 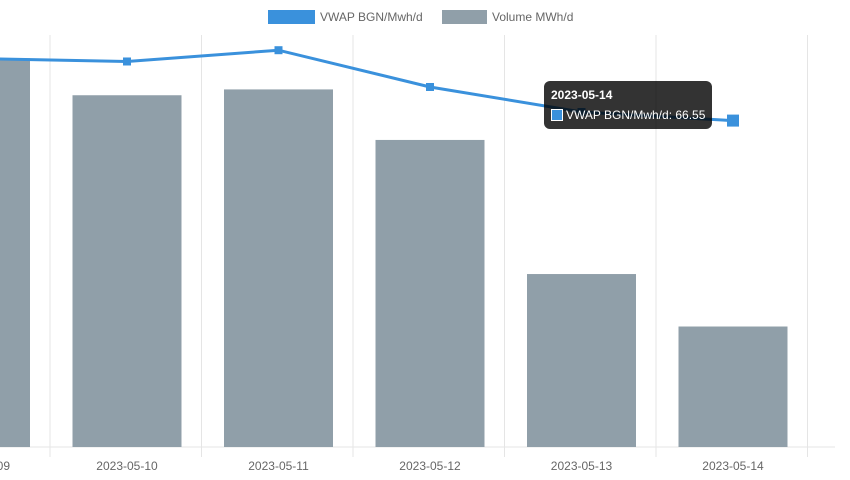 I want to click on tooltip-row: VWAP BGN/Mwh/d: 66.55, so click(x=628, y=115).